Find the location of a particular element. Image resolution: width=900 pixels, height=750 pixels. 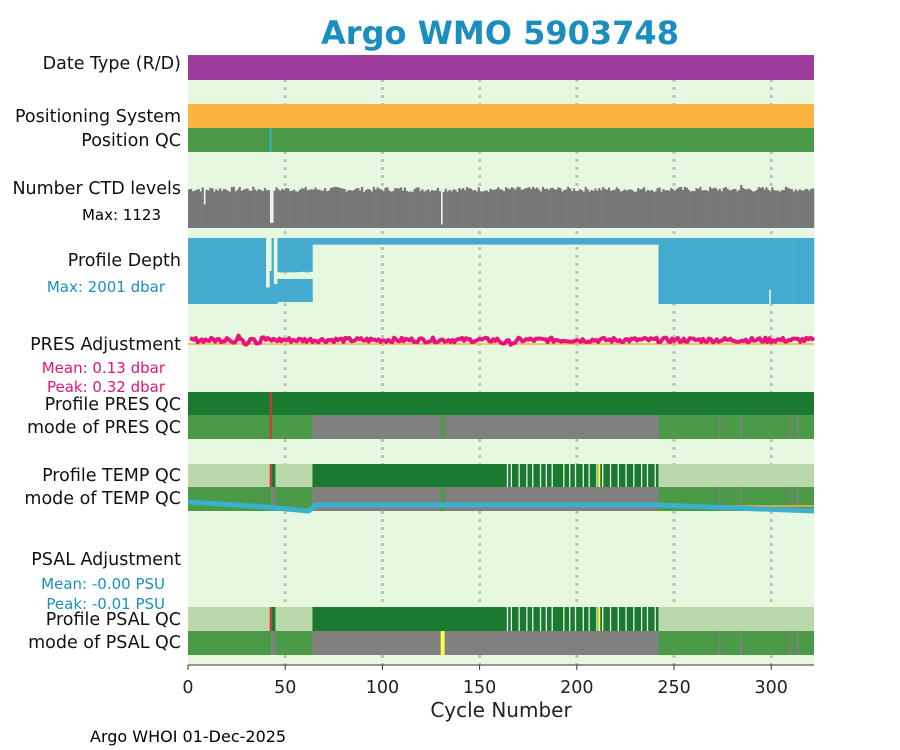

positioning-system-label: Positioning System is located at coordinates (98, 117).